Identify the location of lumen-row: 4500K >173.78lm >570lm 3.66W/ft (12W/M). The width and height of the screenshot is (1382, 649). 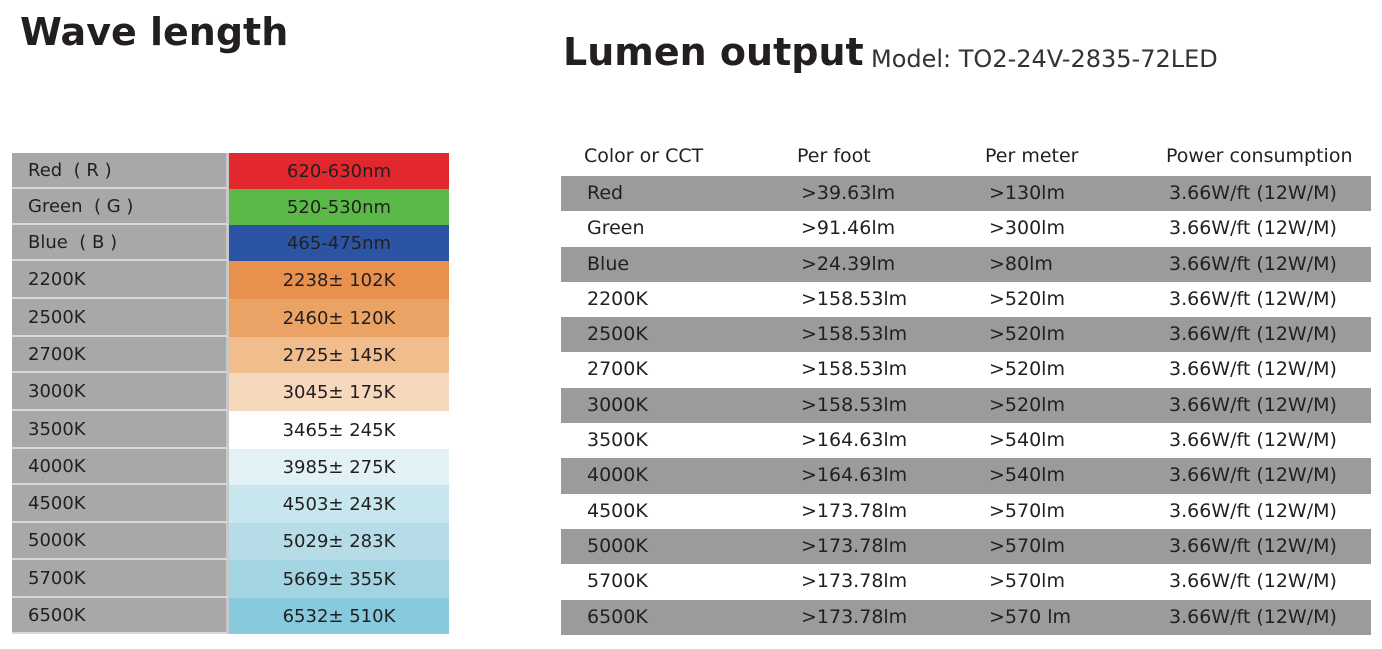
(966, 511).